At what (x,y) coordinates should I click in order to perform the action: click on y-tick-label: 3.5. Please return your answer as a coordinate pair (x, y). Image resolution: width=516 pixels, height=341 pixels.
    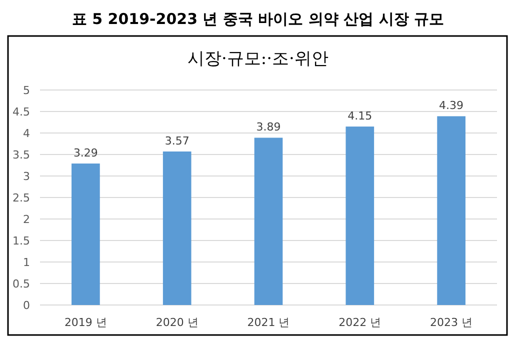
    Looking at the image, I should click on (21, 155).